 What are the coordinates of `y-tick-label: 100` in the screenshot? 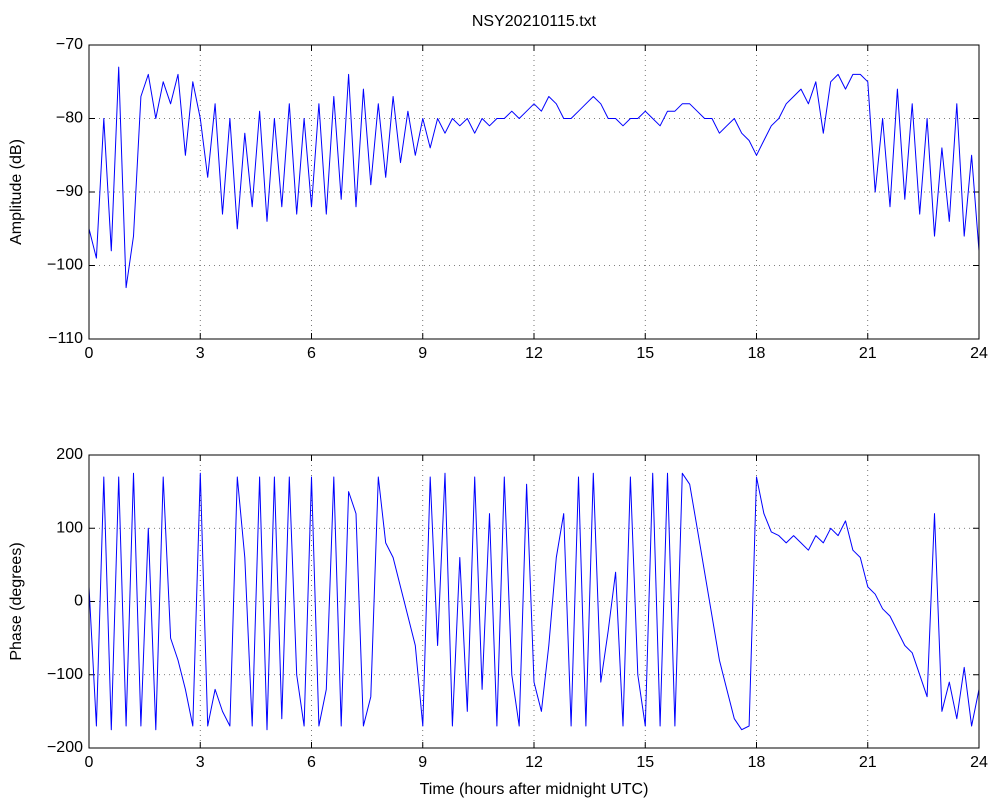 It's located at (69, 527).